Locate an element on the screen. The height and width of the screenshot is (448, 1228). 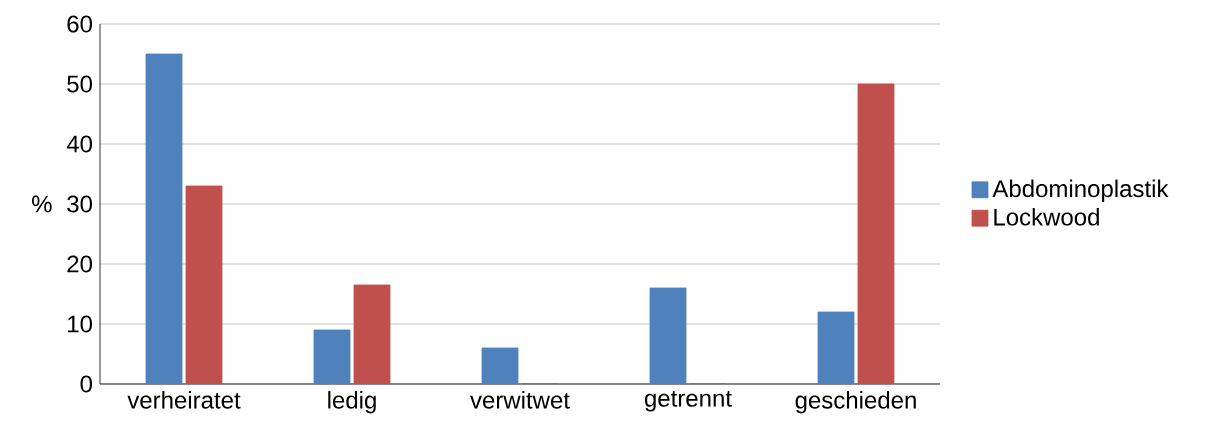
x-tick-label: verheiratet is located at coordinates (184, 400).